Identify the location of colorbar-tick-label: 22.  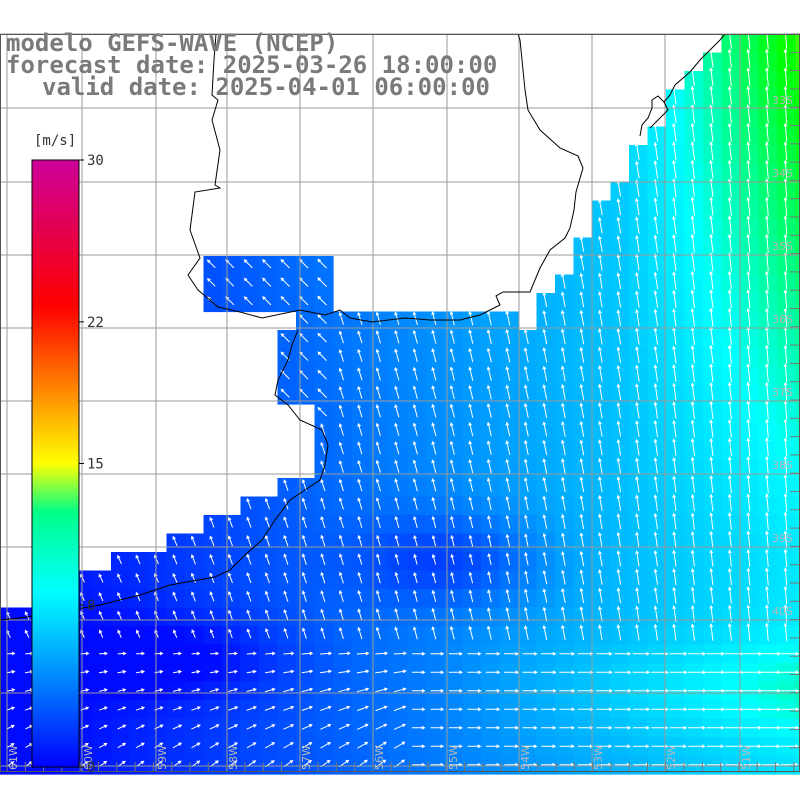
(95, 323).